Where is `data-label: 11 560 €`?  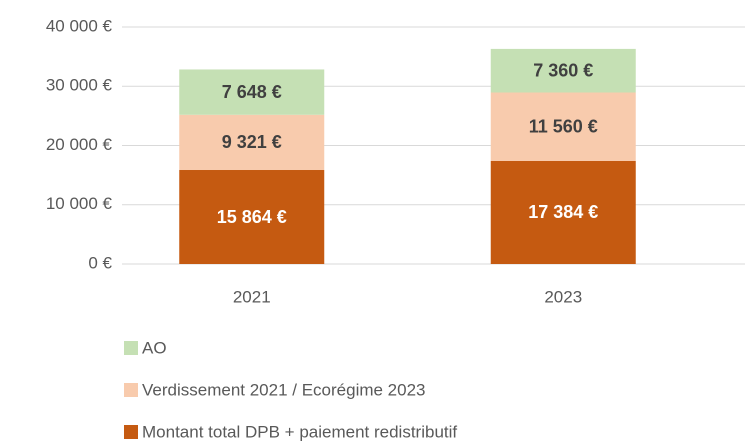 data-label: 11 560 € is located at coordinates (563, 127).